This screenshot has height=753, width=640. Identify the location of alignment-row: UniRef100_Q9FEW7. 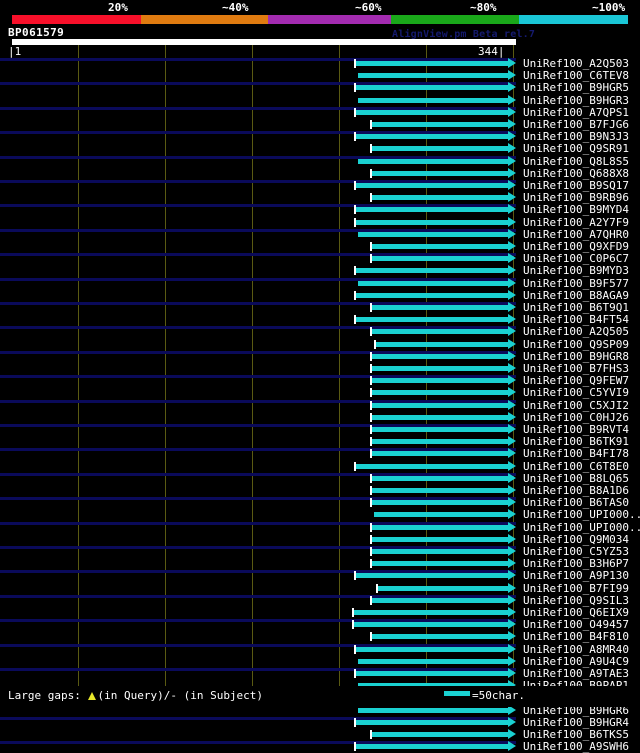
(320, 381).